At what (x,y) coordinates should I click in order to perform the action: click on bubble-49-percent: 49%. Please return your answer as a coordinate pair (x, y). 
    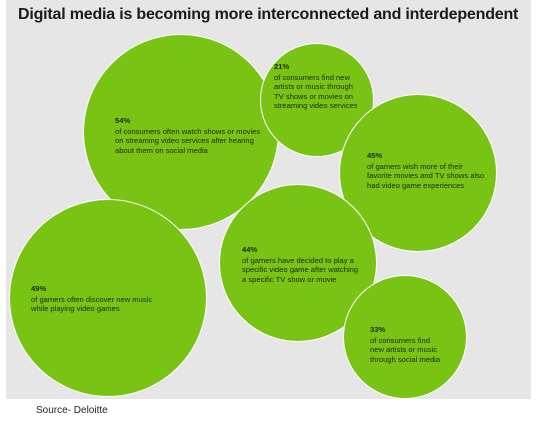
    Looking at the image, I should click on (39, 288).